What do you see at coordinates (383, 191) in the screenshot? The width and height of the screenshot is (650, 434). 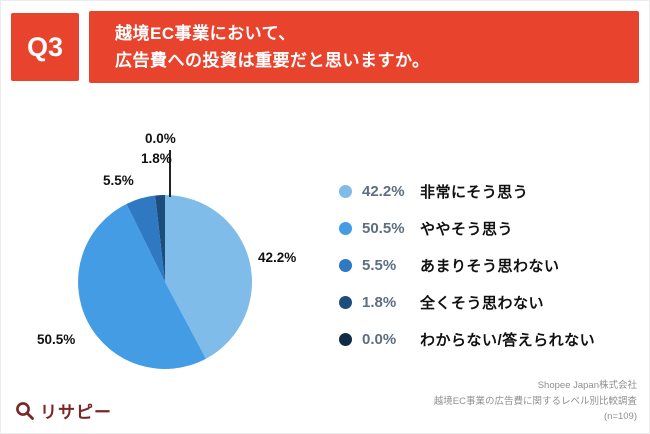 I see `legend-percent: 42.2%` at bounding box center [383, 191].